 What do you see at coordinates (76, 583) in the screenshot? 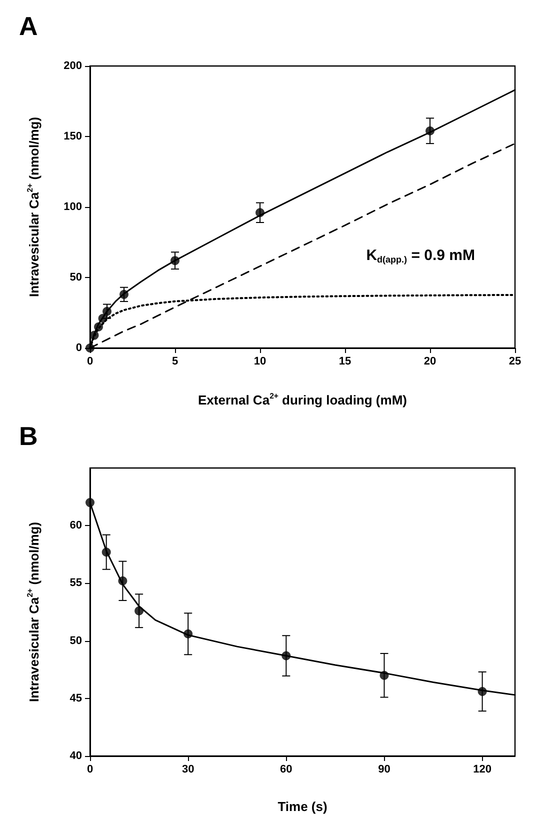
I see `y-tick-label: 55` at bounding box center [76, 583].